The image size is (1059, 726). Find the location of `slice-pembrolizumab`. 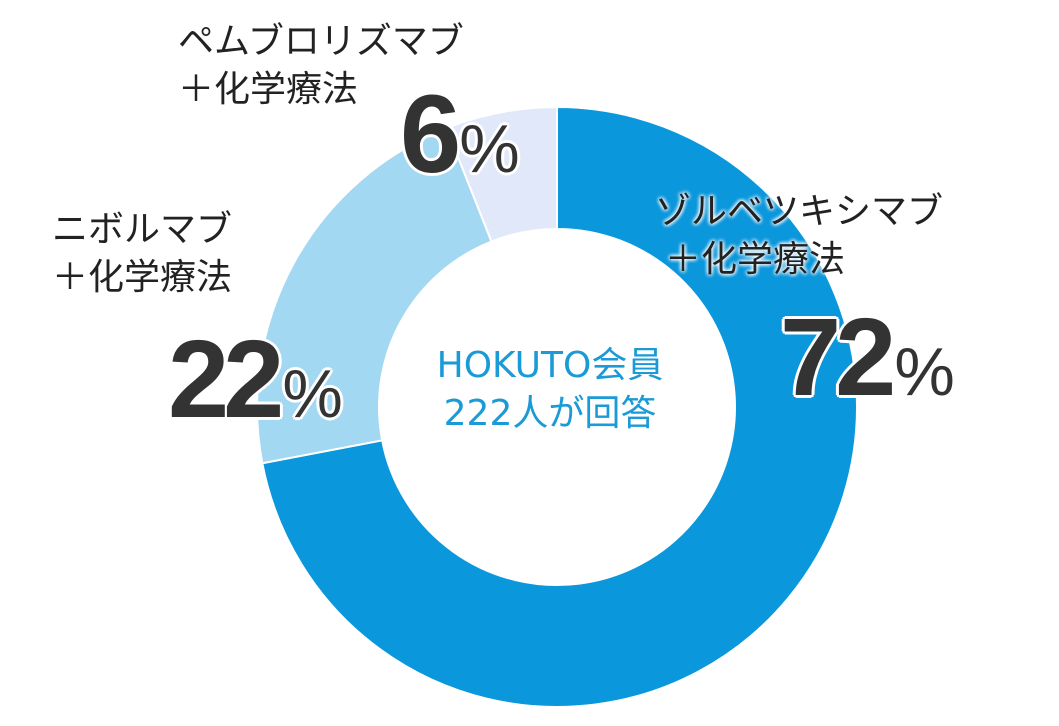

slice-pembrolizumab is located at coordinates (501, 174).